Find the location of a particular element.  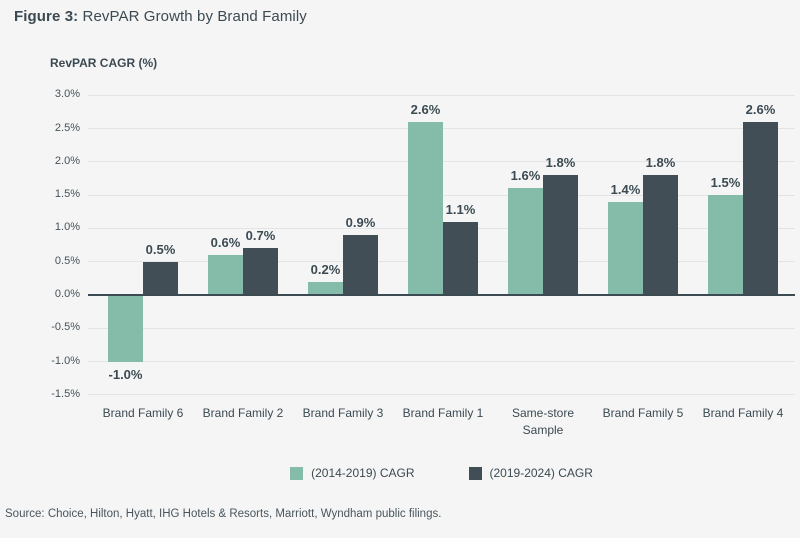

category-label: Brand Family 3 is located at coordinates (343, 413).